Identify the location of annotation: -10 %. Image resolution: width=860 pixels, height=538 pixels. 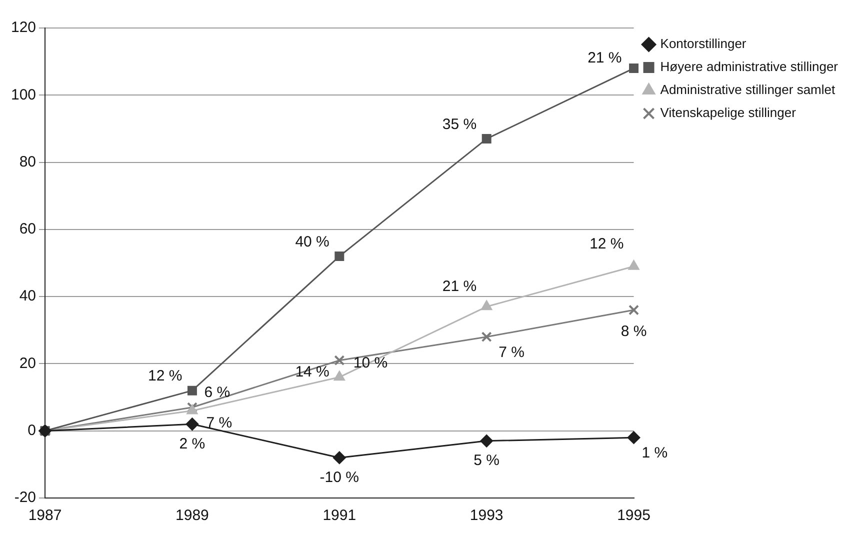
(339, 477).